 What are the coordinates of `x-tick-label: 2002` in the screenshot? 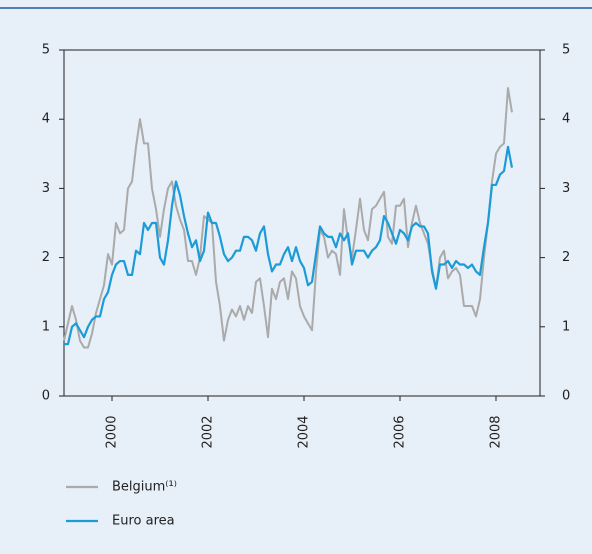 It's located at (207, 431).